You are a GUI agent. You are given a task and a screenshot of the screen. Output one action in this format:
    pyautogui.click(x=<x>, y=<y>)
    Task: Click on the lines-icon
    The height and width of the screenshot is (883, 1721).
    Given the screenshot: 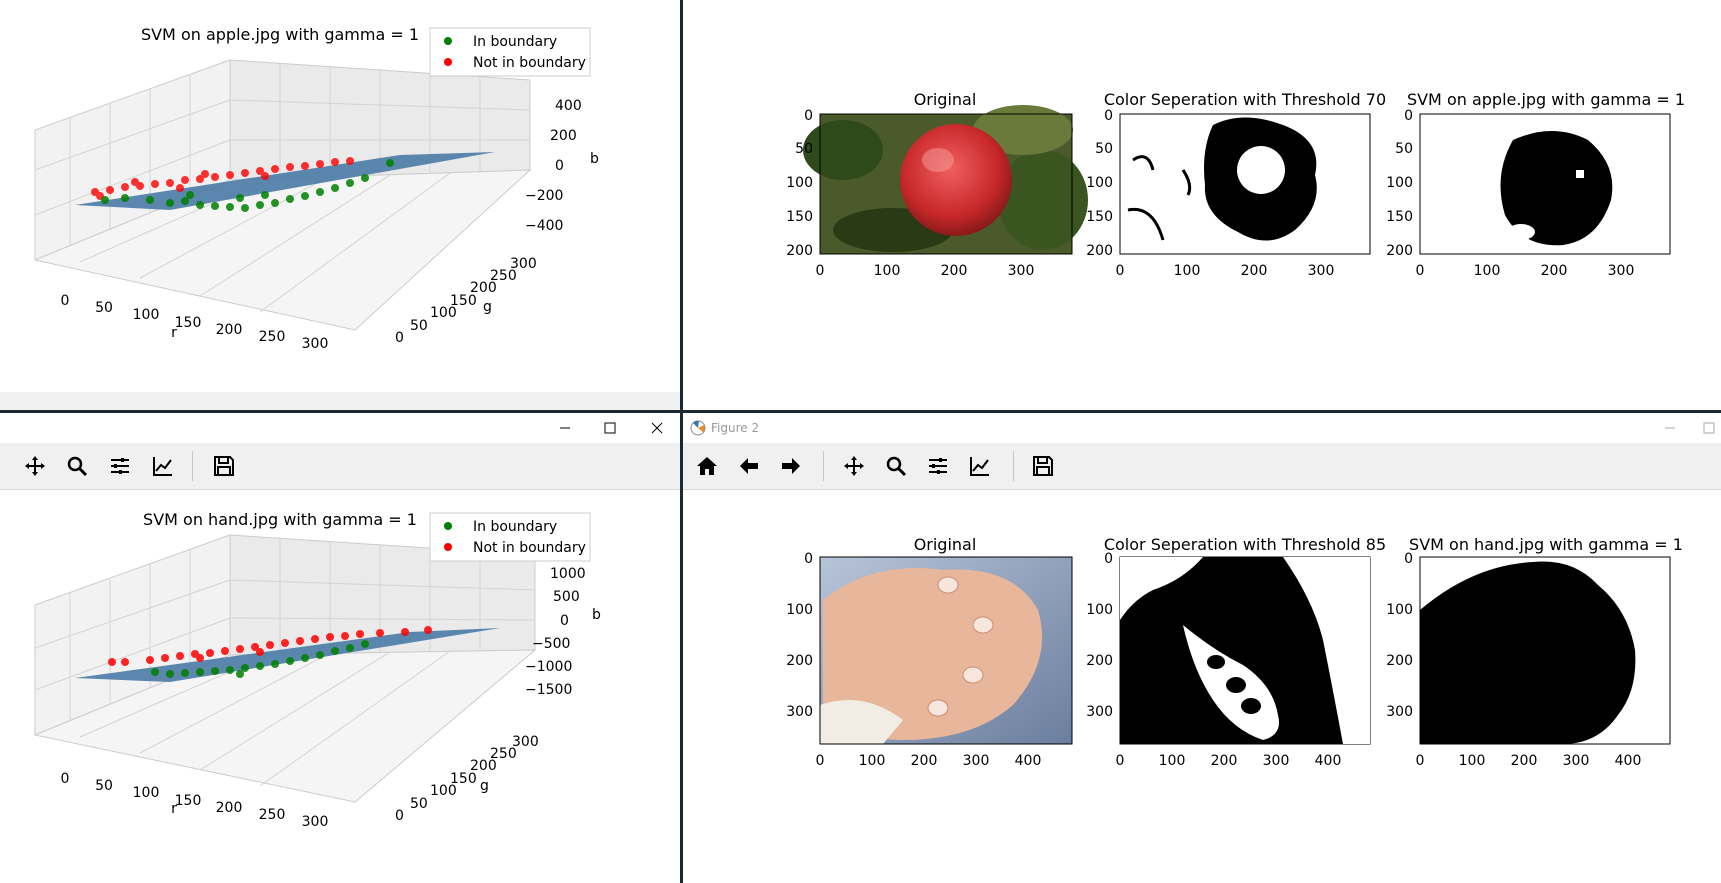 What is the action you would take?
    pyautogui.click(x=979, y=466)
    